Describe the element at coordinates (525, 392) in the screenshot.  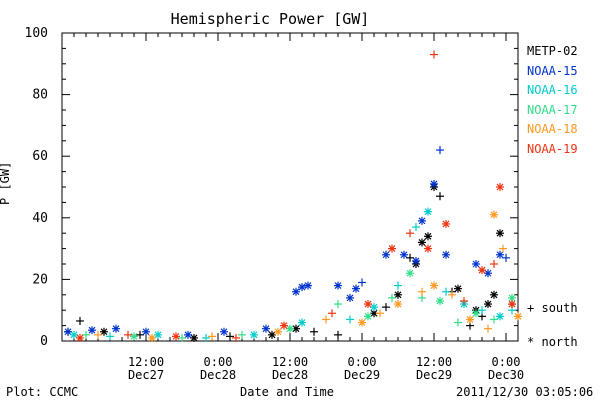
I see `plot-timestamp: 2011/12/30 03:05:06` at that location.